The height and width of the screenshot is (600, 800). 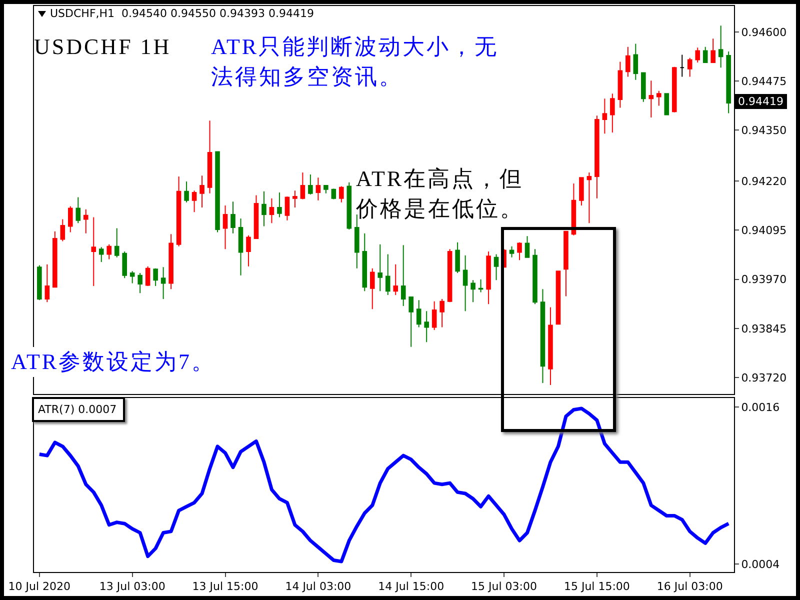 I want to click on y-tick-label: 0.94220, so click(x=764, y=181).